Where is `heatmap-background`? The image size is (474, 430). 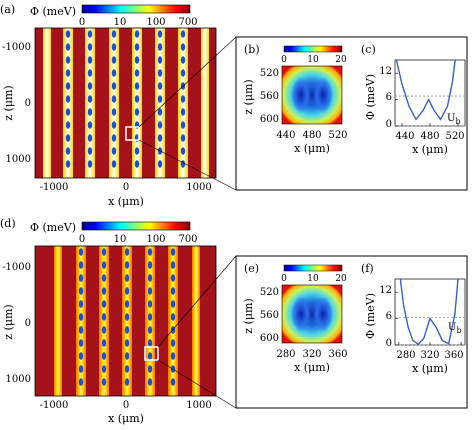 heatmap-background is located at coordinates (125, 103).